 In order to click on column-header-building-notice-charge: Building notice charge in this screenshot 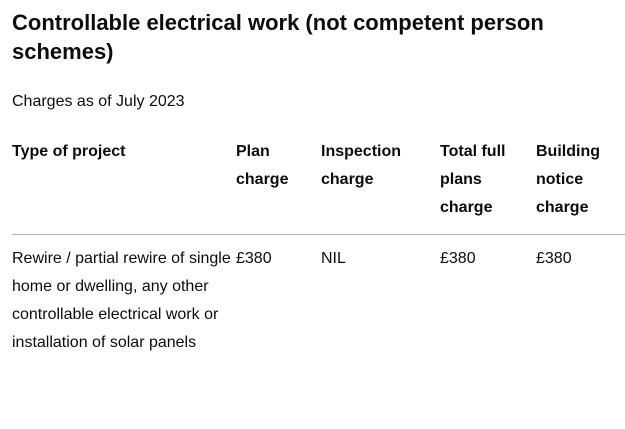, I will do `click(580, 186)`.